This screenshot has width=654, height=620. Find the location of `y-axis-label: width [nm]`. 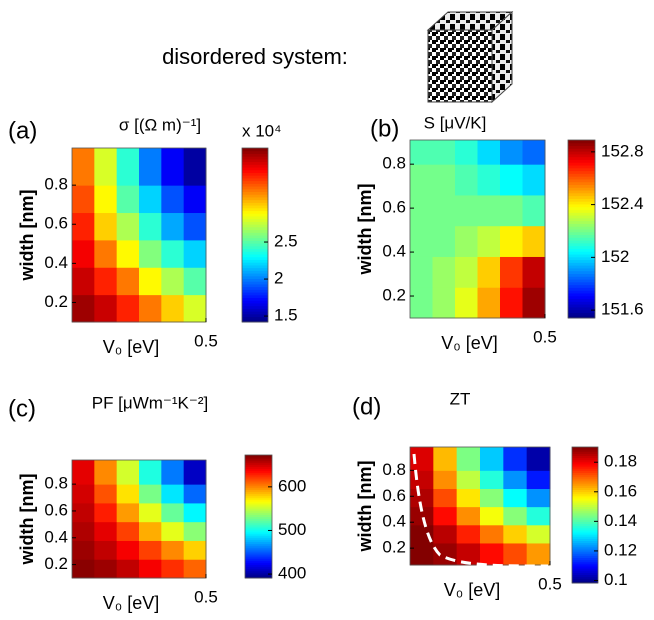

y-axis-label: width [nm] is located at coordinates (27, 236).